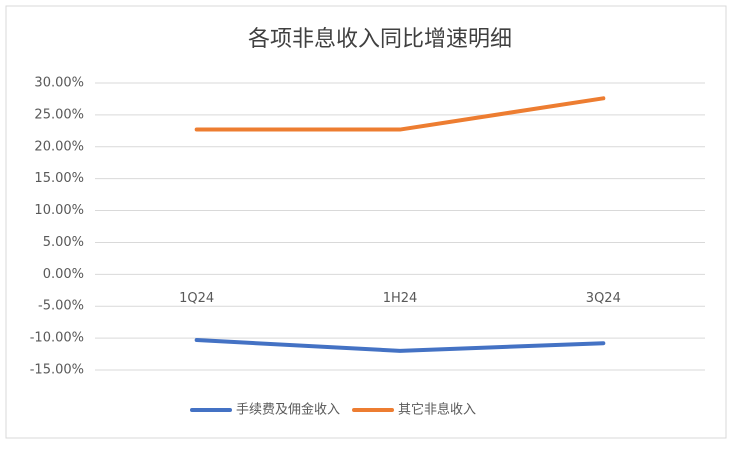  I want to click on y-tick-label: 15.00%, so click(59, 178).